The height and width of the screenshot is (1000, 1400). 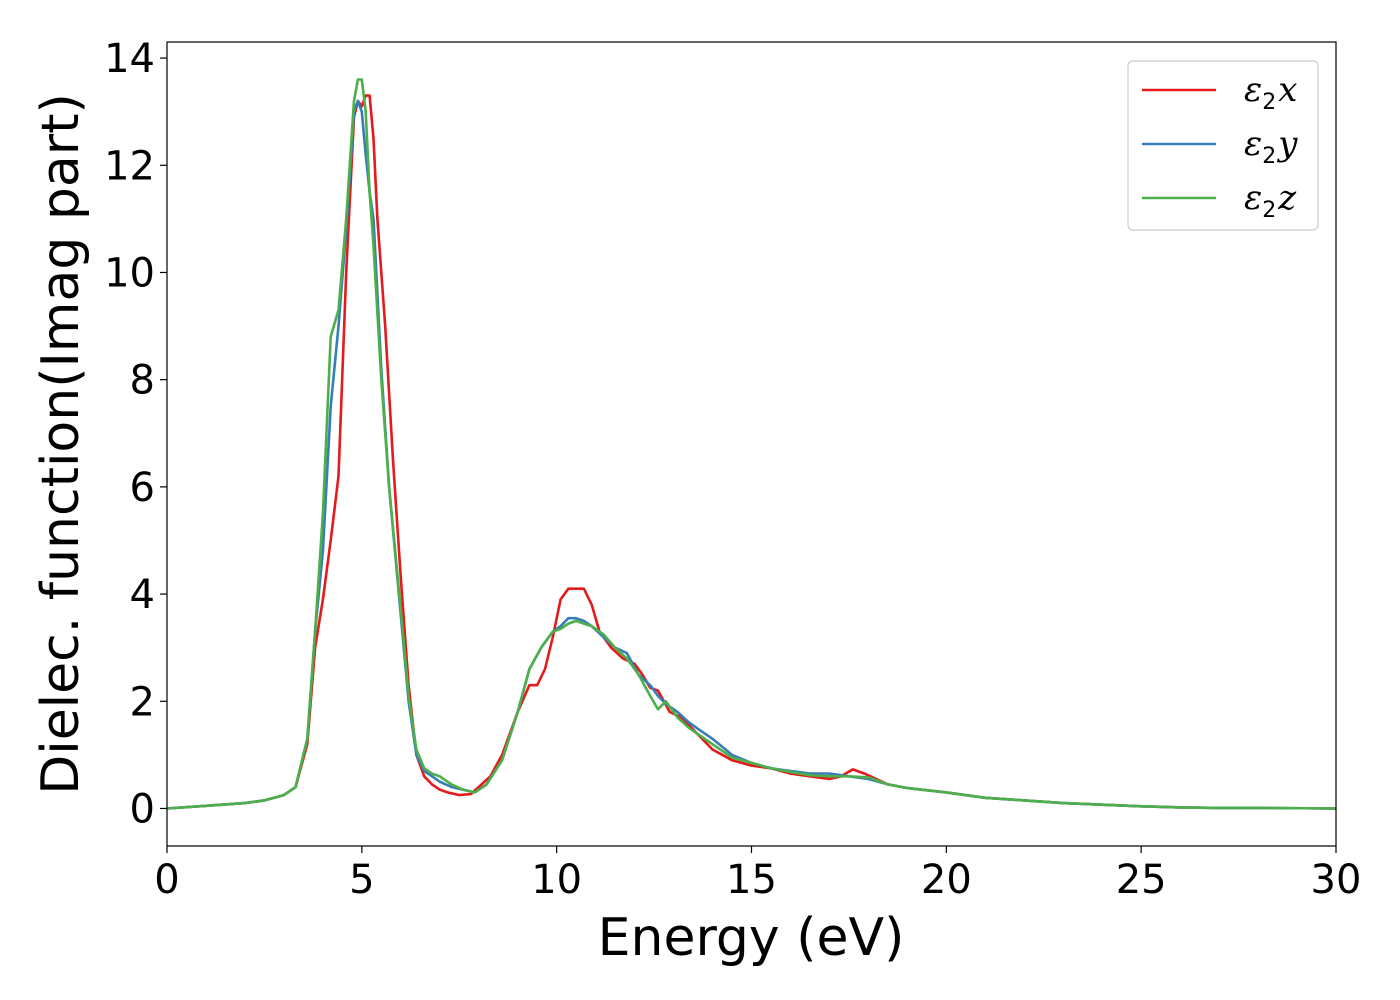 What do you see at coordinates (946, 880) in the screenshot?
I see `x-tick-label: 20` at bounding box center [946, 880].